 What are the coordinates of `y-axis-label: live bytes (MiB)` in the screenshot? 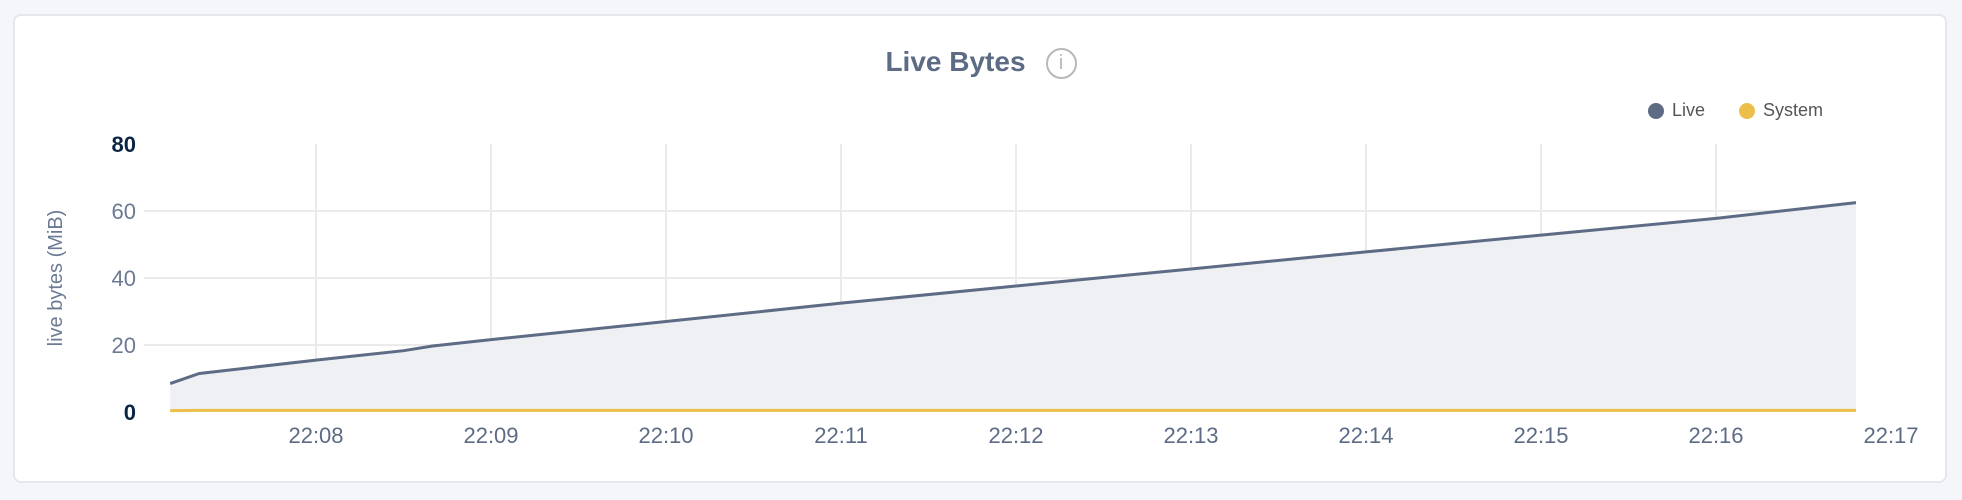 It's located at (56, 278).